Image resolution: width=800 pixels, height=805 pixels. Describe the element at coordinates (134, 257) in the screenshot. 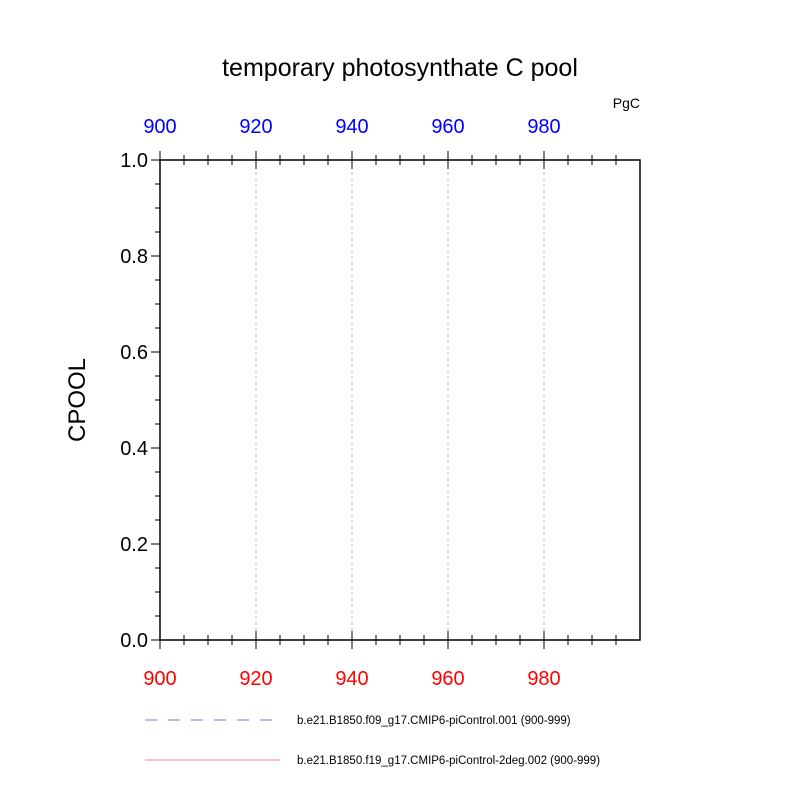

I see `y-tick-label: 0.8` at that location.